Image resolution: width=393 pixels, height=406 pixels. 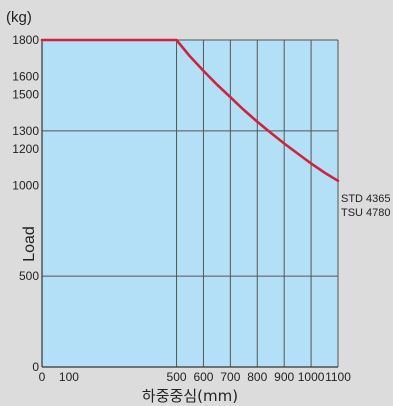 I want to click on y-tick-label-500: 500, so click(x=29, y=276).